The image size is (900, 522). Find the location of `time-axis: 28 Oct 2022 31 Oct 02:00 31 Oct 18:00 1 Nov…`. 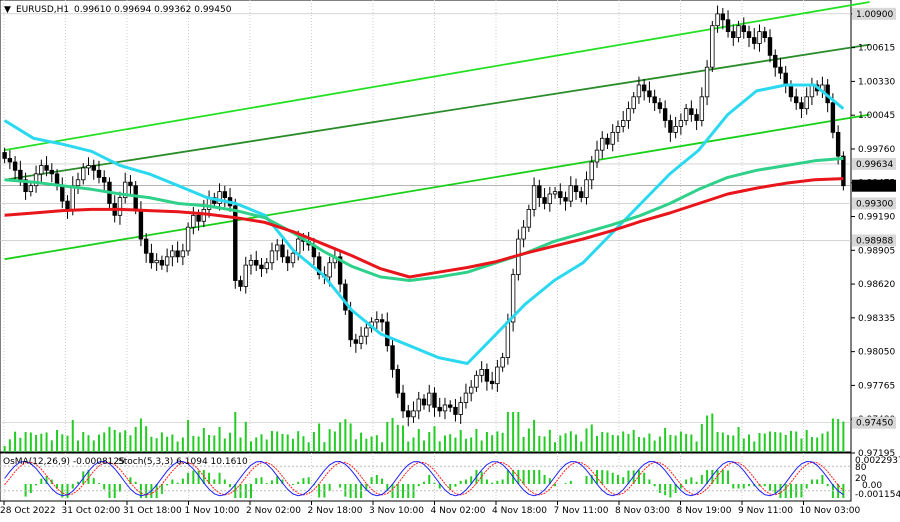

time-axis: 28 Oct 2022 31 Oct 02:00 31 Oct 18:00 1 Nov… is located at coordinates (430, 508).